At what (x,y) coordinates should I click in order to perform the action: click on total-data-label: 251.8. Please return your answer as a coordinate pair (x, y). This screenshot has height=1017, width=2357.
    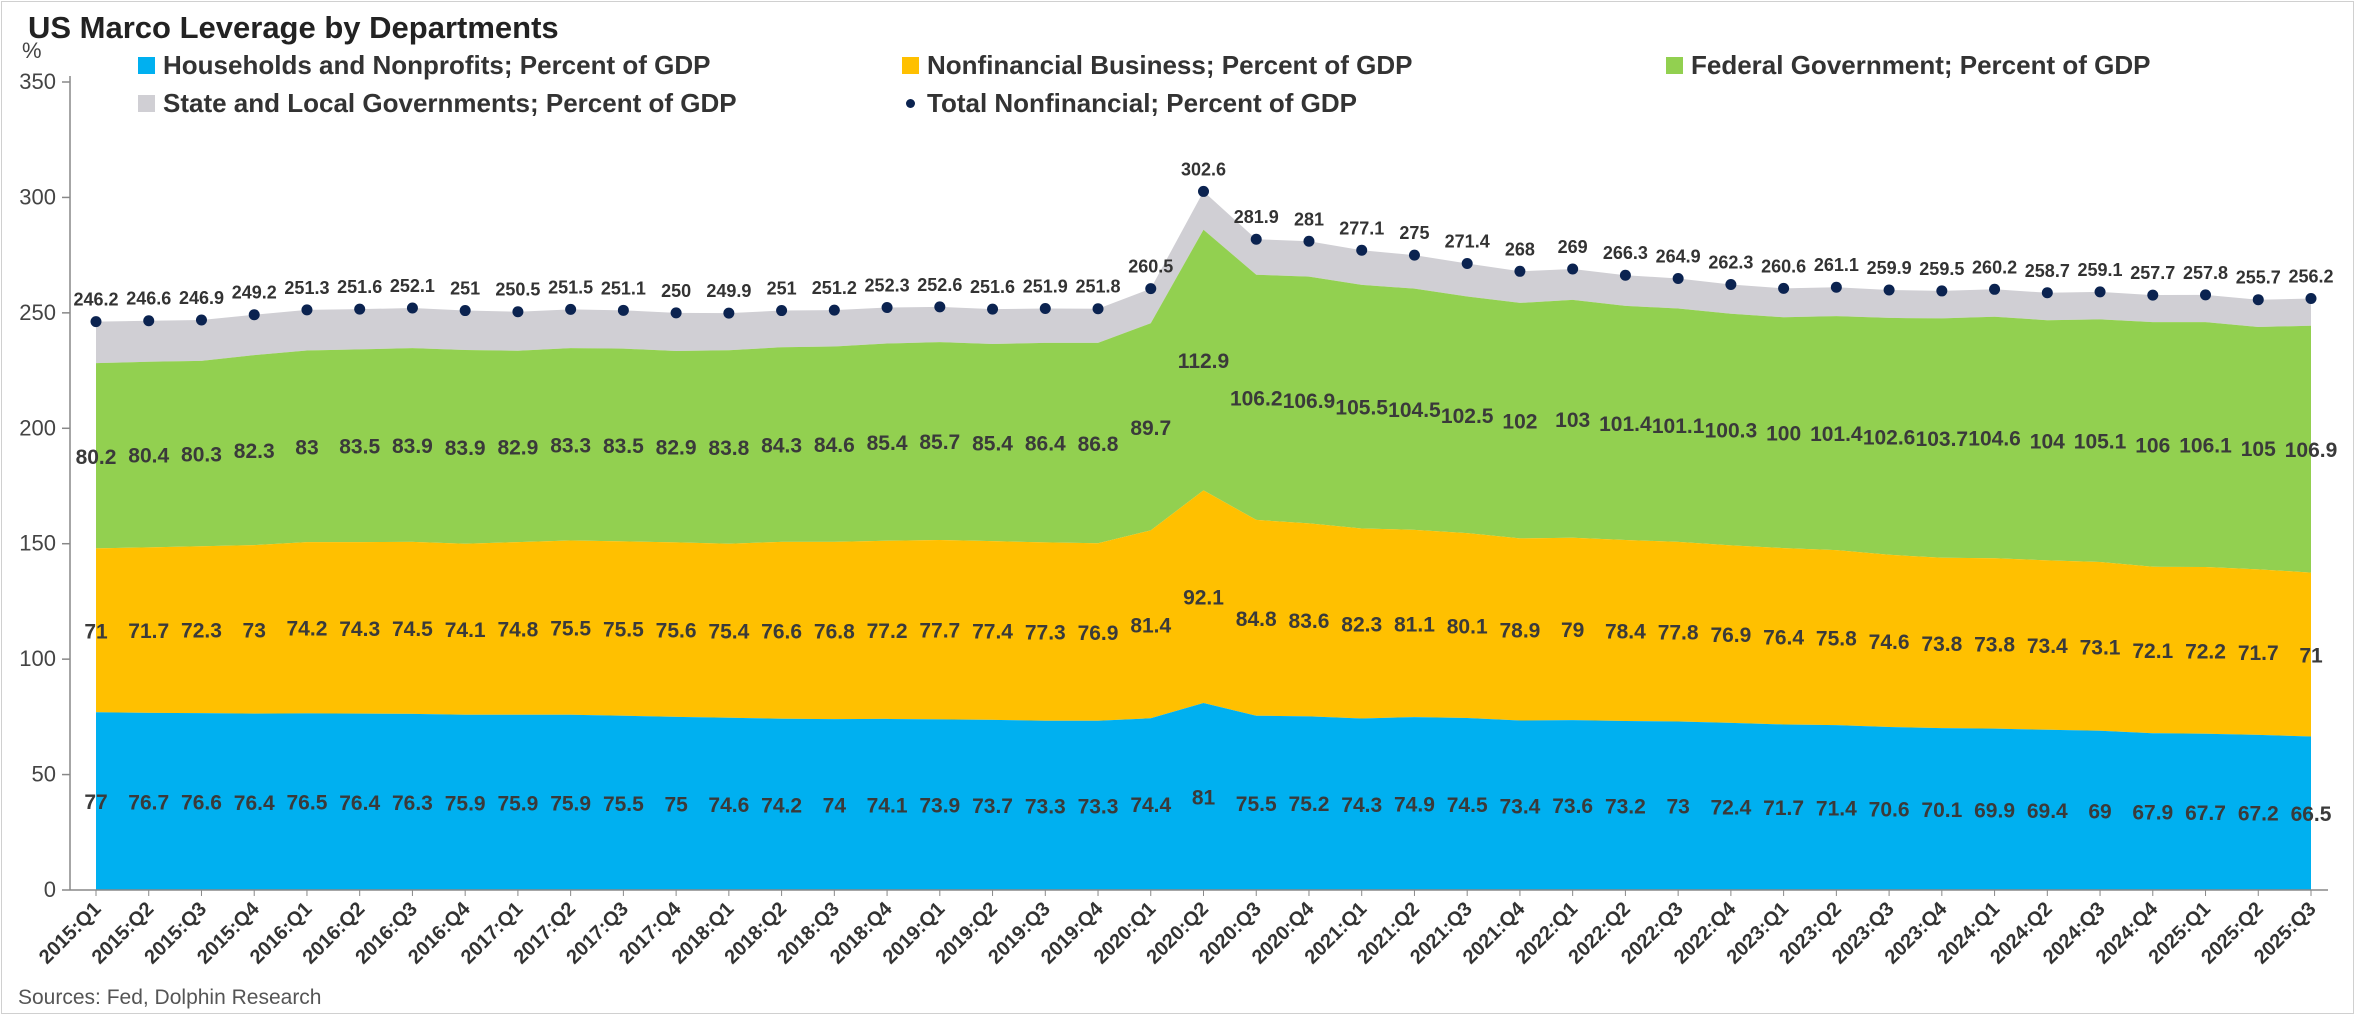
    Looking at the image, I should click on (1098, 287).